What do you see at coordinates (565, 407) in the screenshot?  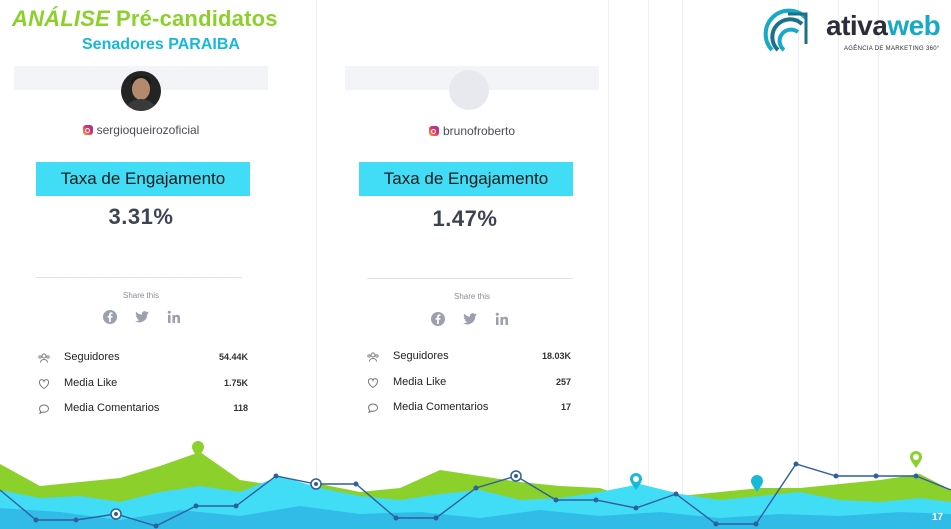 I see `stat-value: 17` at bounding box center [565, 407].